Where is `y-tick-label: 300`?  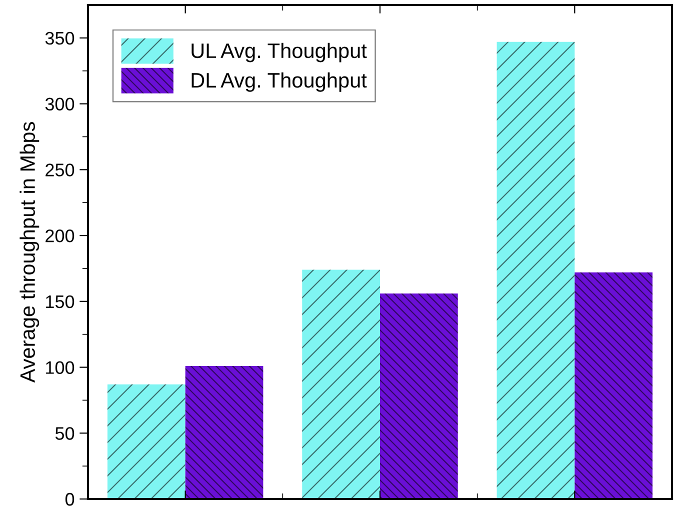
y-tick-label: 300 is located at coordinates (59, 104).